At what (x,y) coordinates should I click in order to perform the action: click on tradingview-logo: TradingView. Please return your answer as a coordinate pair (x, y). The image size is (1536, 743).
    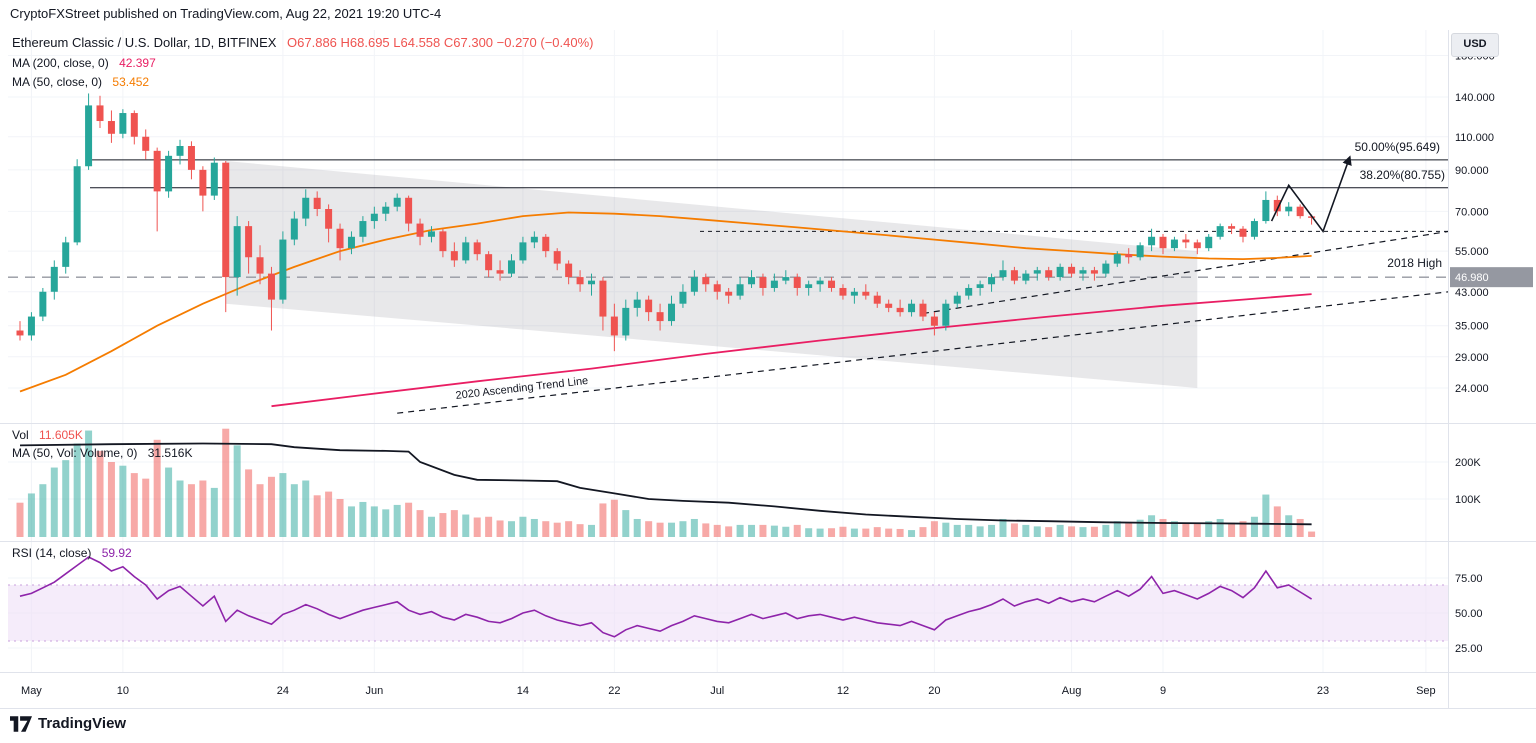
    Looking at the image, I should click on (68, 724).